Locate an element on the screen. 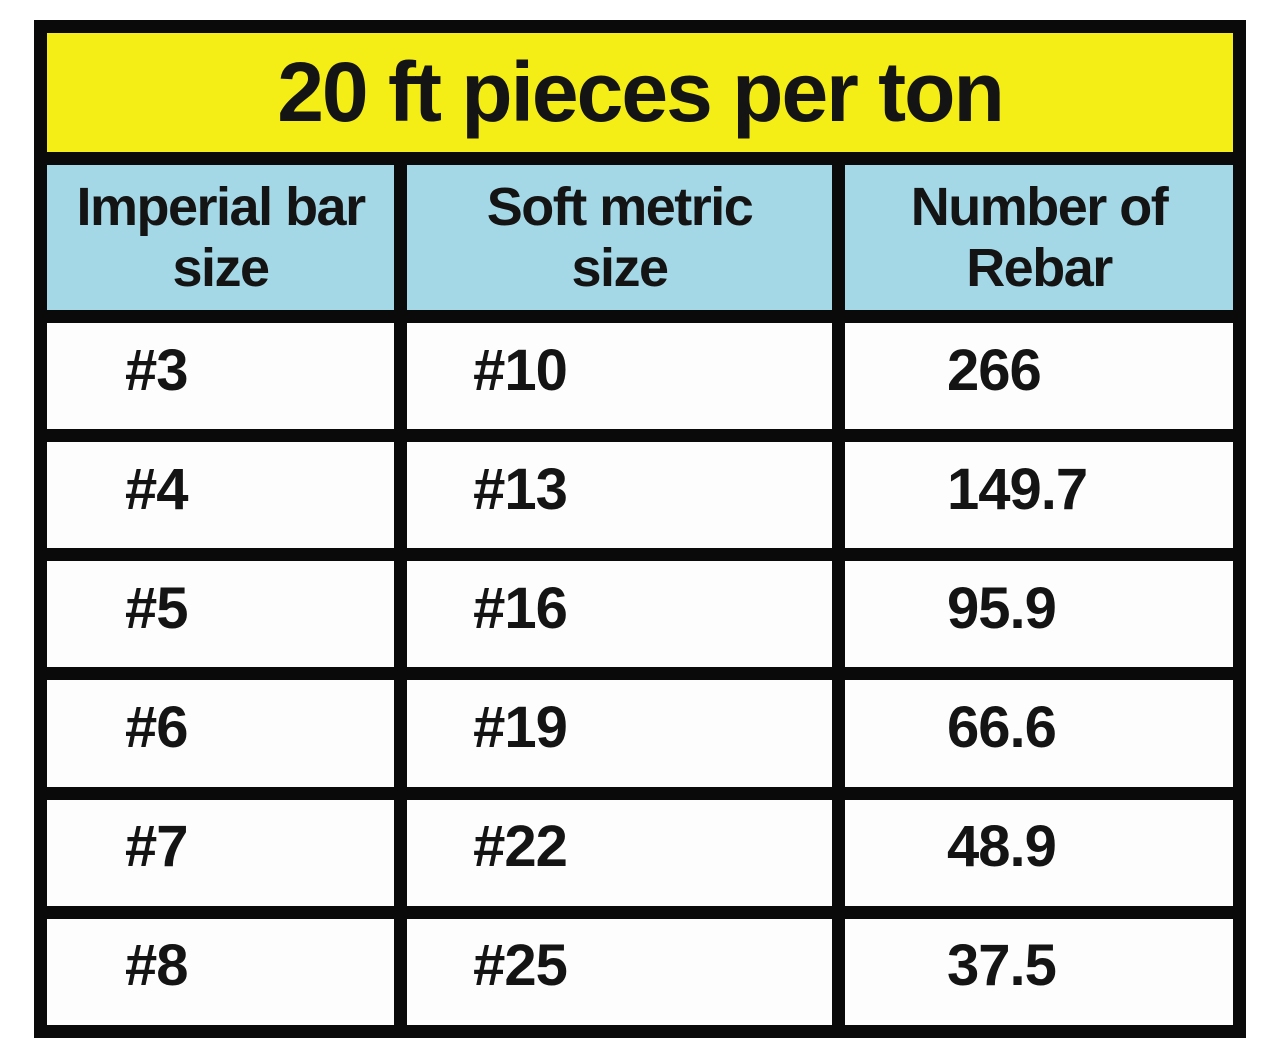  table-row: #6 #19 66.6 is located at coordinates (640, 733).